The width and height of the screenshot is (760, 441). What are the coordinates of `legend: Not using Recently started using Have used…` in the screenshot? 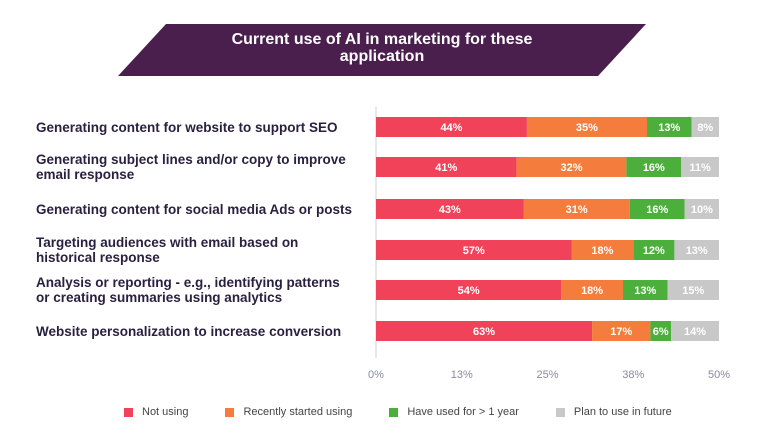 It's located at (416, 412).